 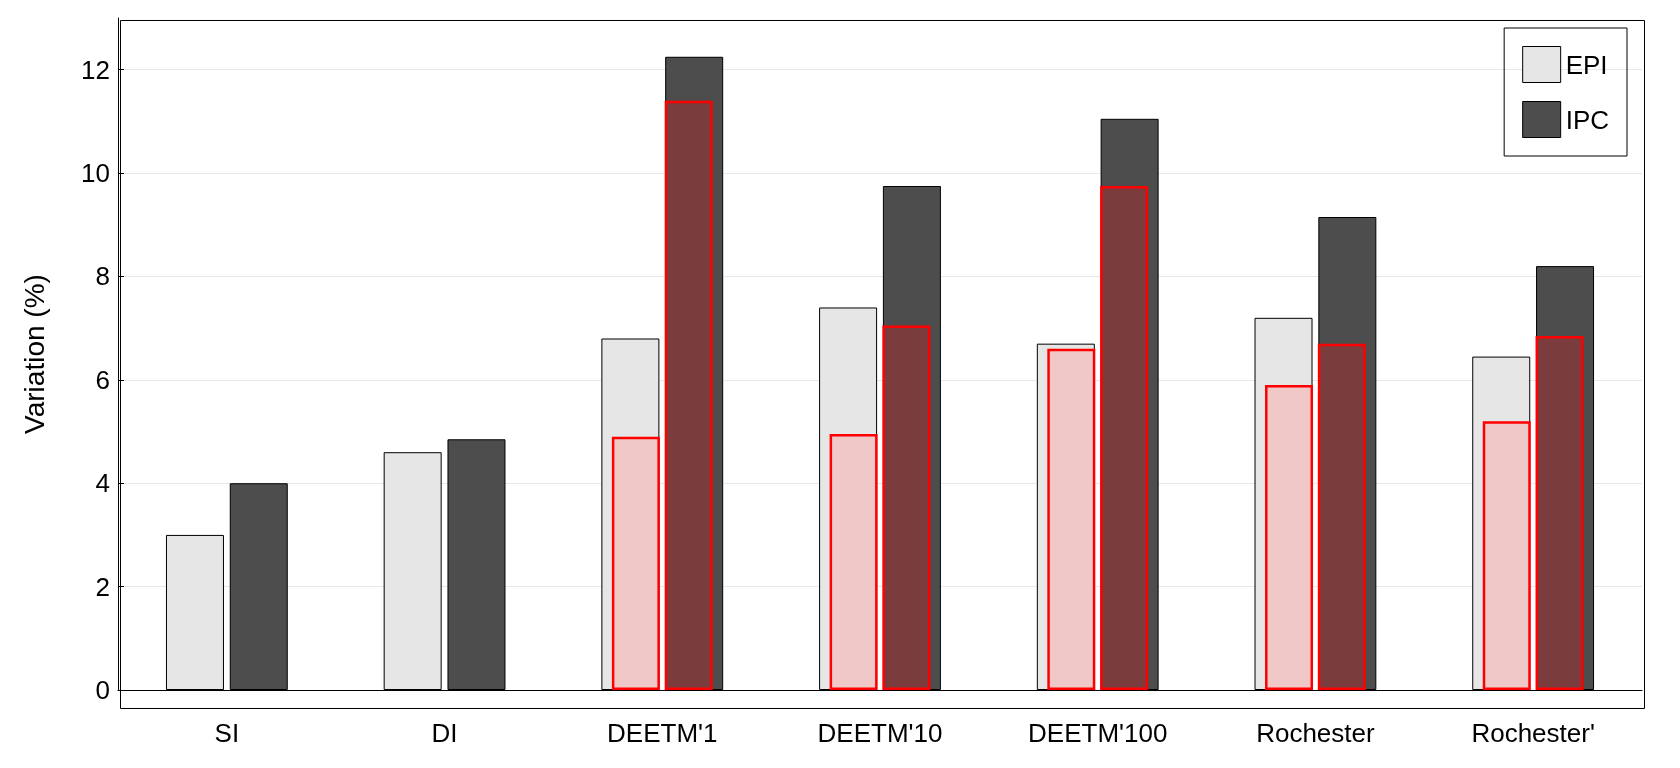 I want to click on x-tick-label: DEETM'100, so click(x=1098, y=733).